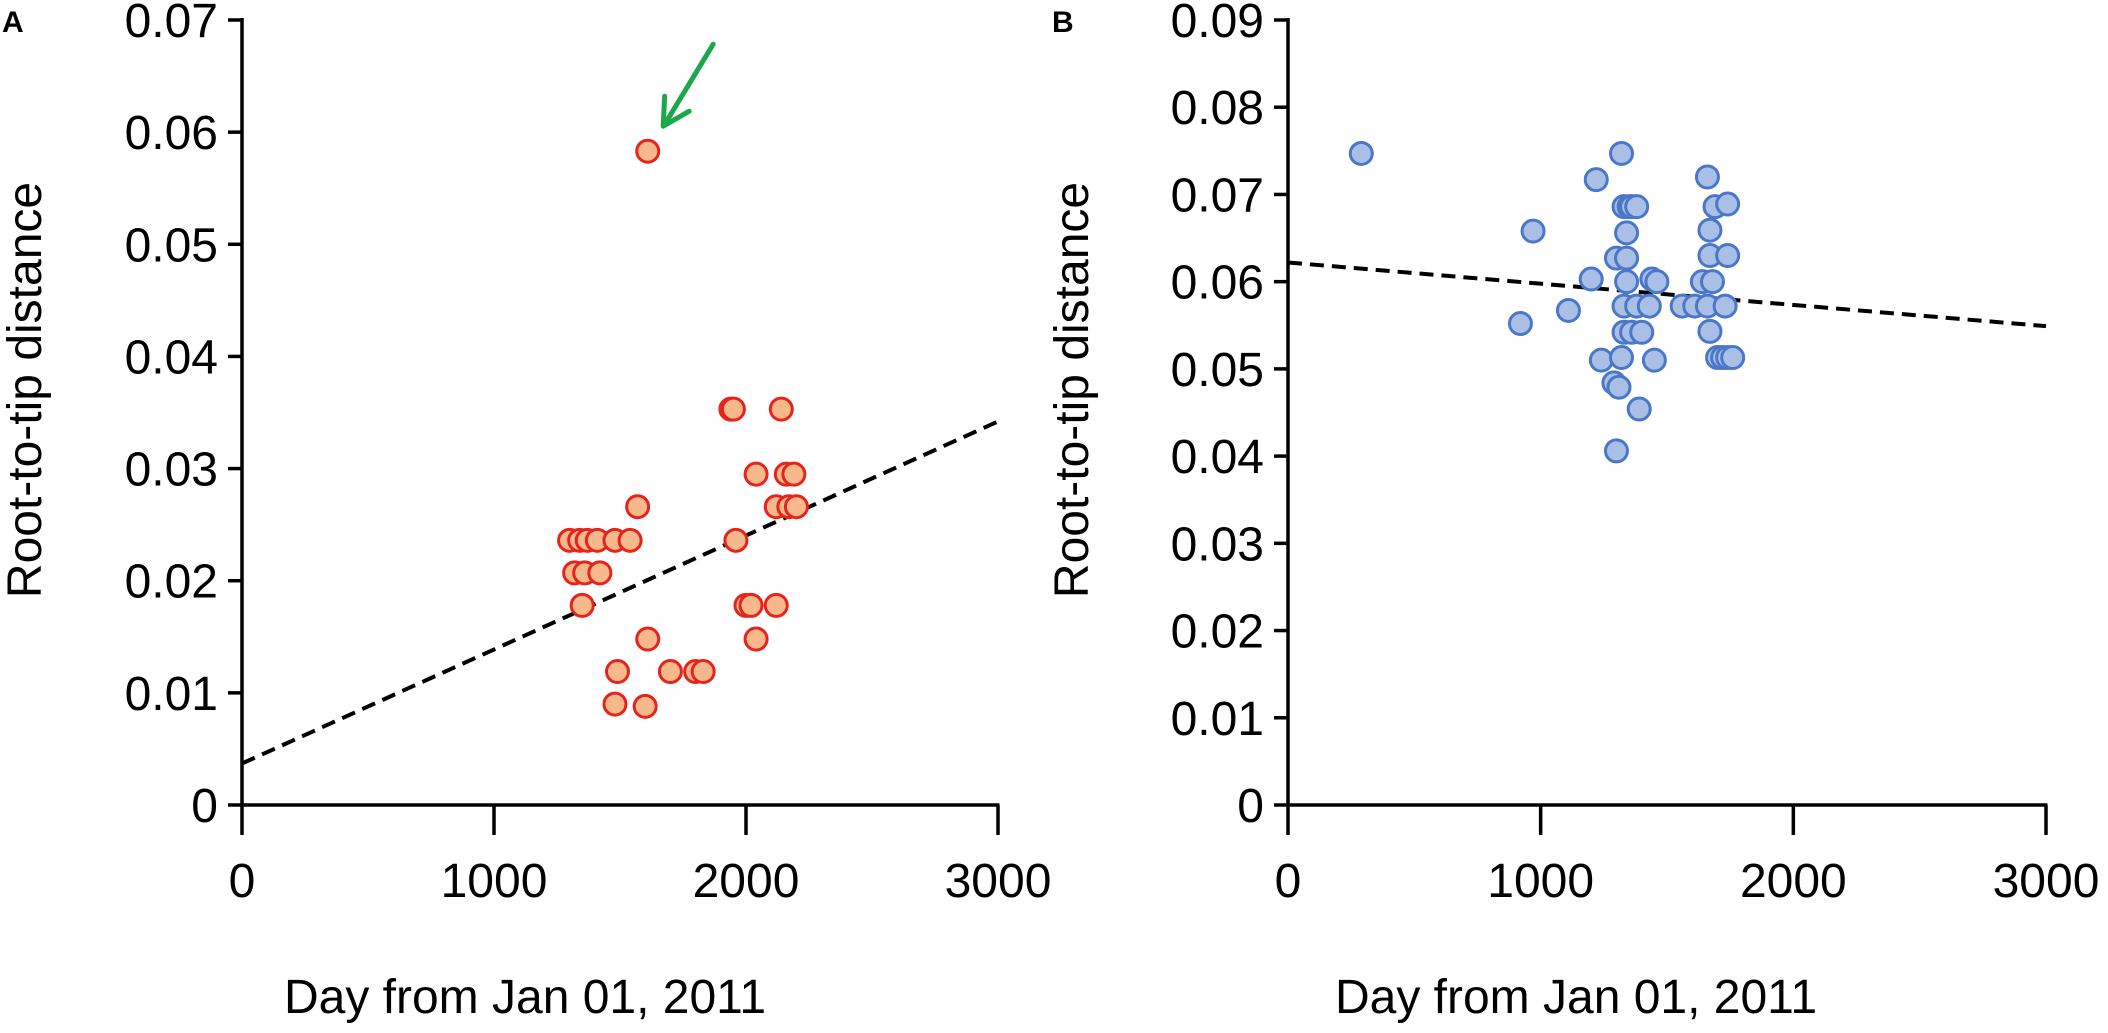 This screenshot has height=1033, width=2108. What do you see at coordinates (171, 24) in the screenshot?
I see `panel-a-y-tick-label: 0.07` at bounding box center [171, 24].